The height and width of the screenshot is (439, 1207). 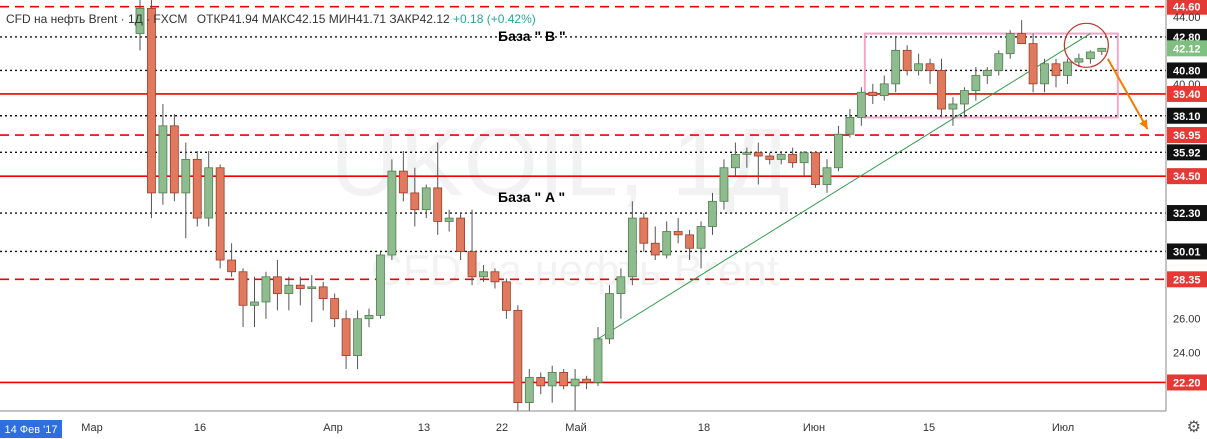 I want to click on watermark-symbol: UKOIL, 1Д, so click(x=560, y=162).